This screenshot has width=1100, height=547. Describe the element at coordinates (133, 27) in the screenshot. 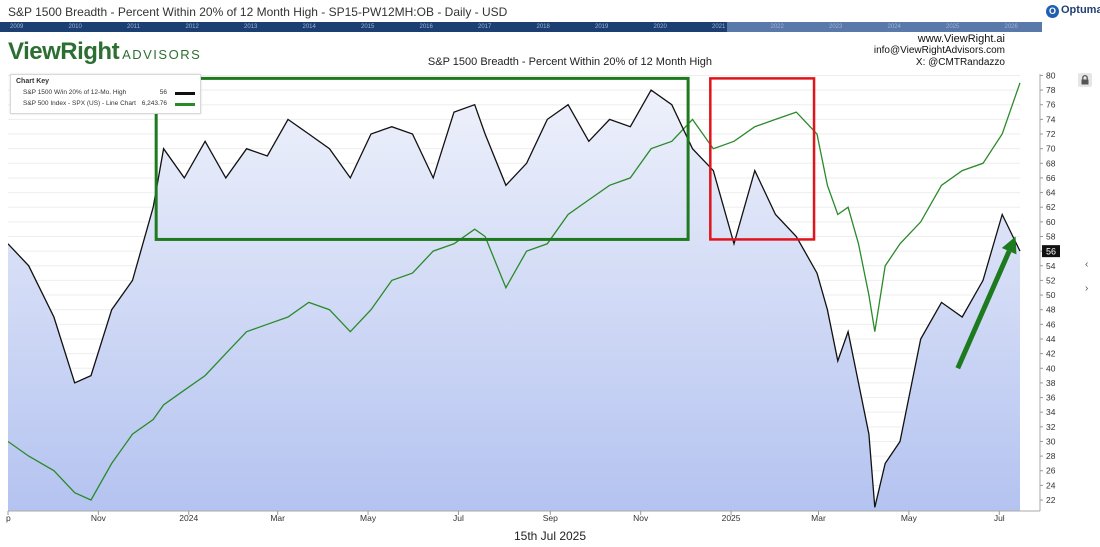

I see `navigator-year-label: 2011` at that location.